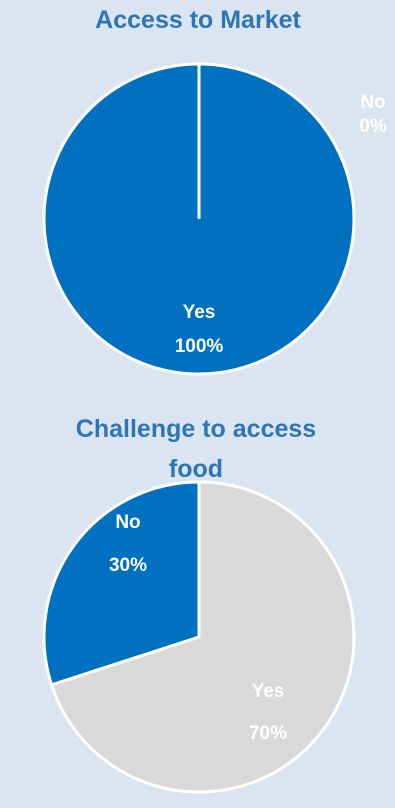 This screenshot has height=808, width=395. Describe the element at coordinates (128, 565) in the screenshot. I see `slice-label-no-value: 30%` at that location.